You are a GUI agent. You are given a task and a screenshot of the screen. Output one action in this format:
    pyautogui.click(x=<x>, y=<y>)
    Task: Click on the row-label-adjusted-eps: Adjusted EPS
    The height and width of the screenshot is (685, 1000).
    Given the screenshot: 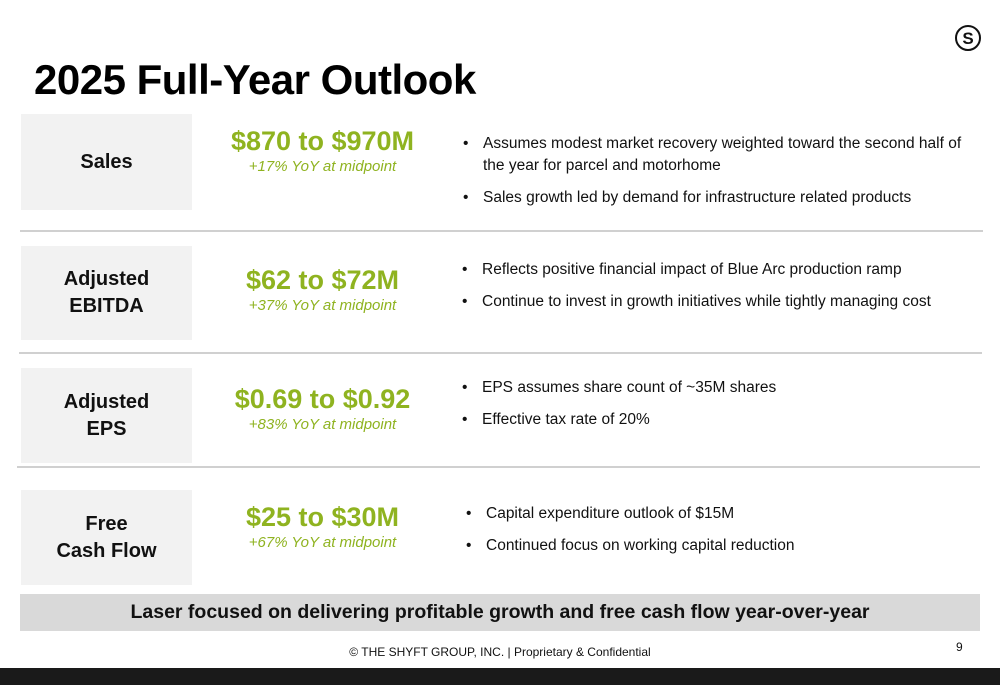 What is the action you would take?
    pyautogui.click(x=106, y=415)
    